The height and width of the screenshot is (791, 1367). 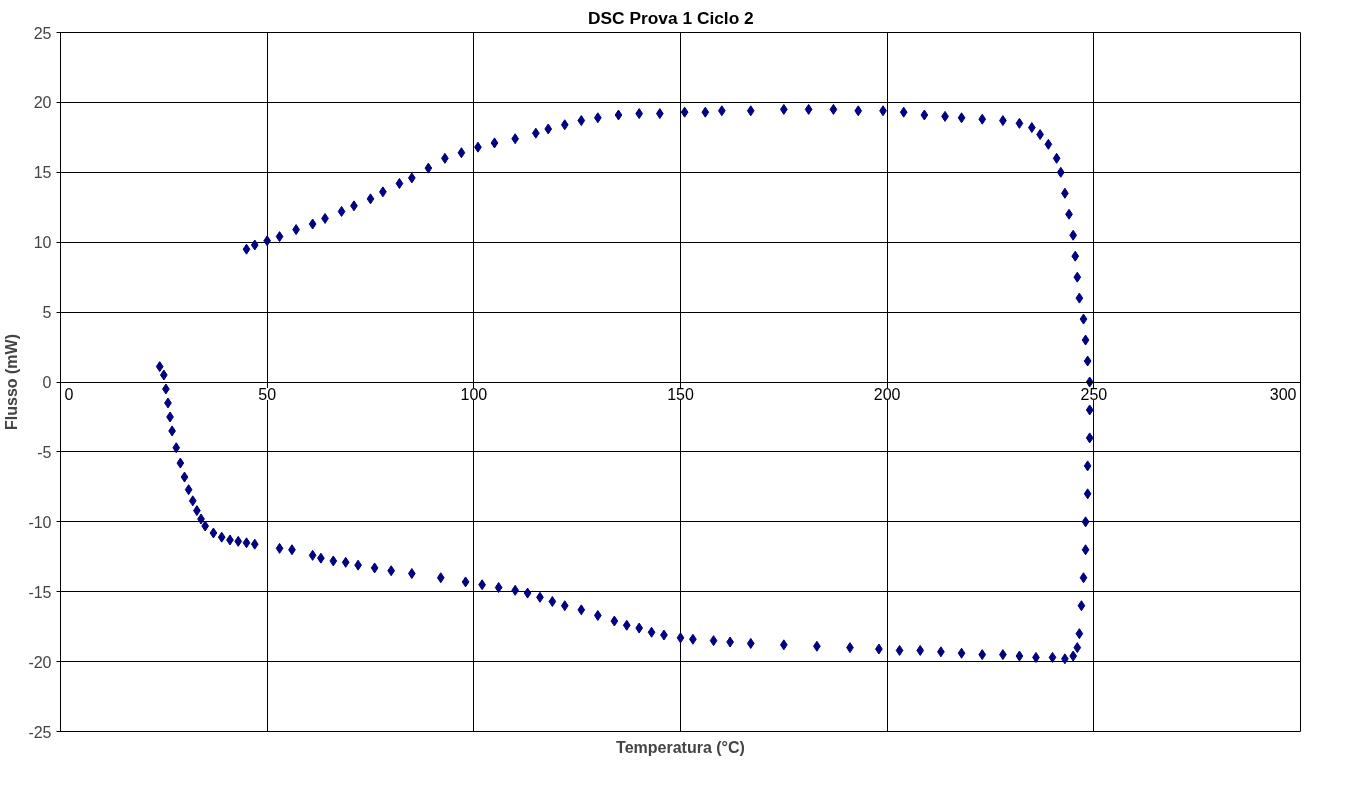 What do you see at coordinates (1094, 394) in the screenshot?
I see `x-tick-label: 250` at bounding box center [1094, 394].